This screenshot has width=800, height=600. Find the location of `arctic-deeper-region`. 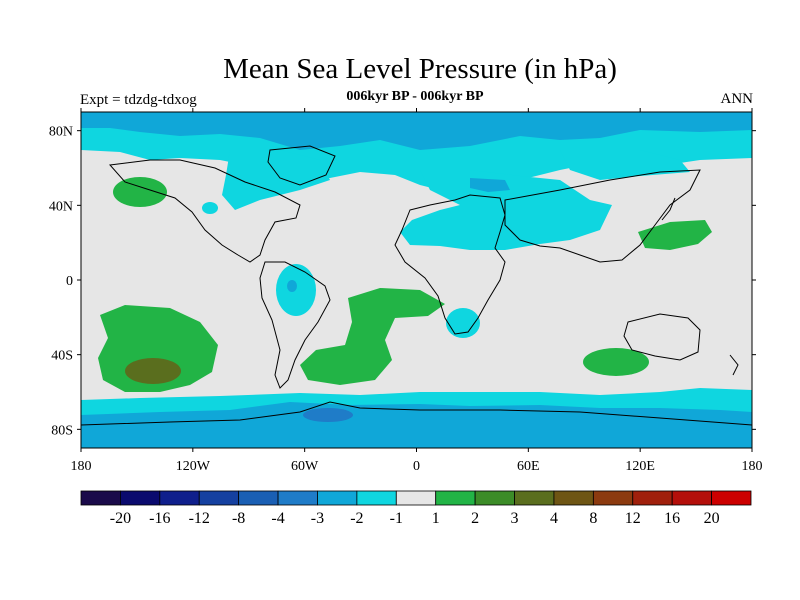

arctic-deeper-region is located at coordinates (416, 131).